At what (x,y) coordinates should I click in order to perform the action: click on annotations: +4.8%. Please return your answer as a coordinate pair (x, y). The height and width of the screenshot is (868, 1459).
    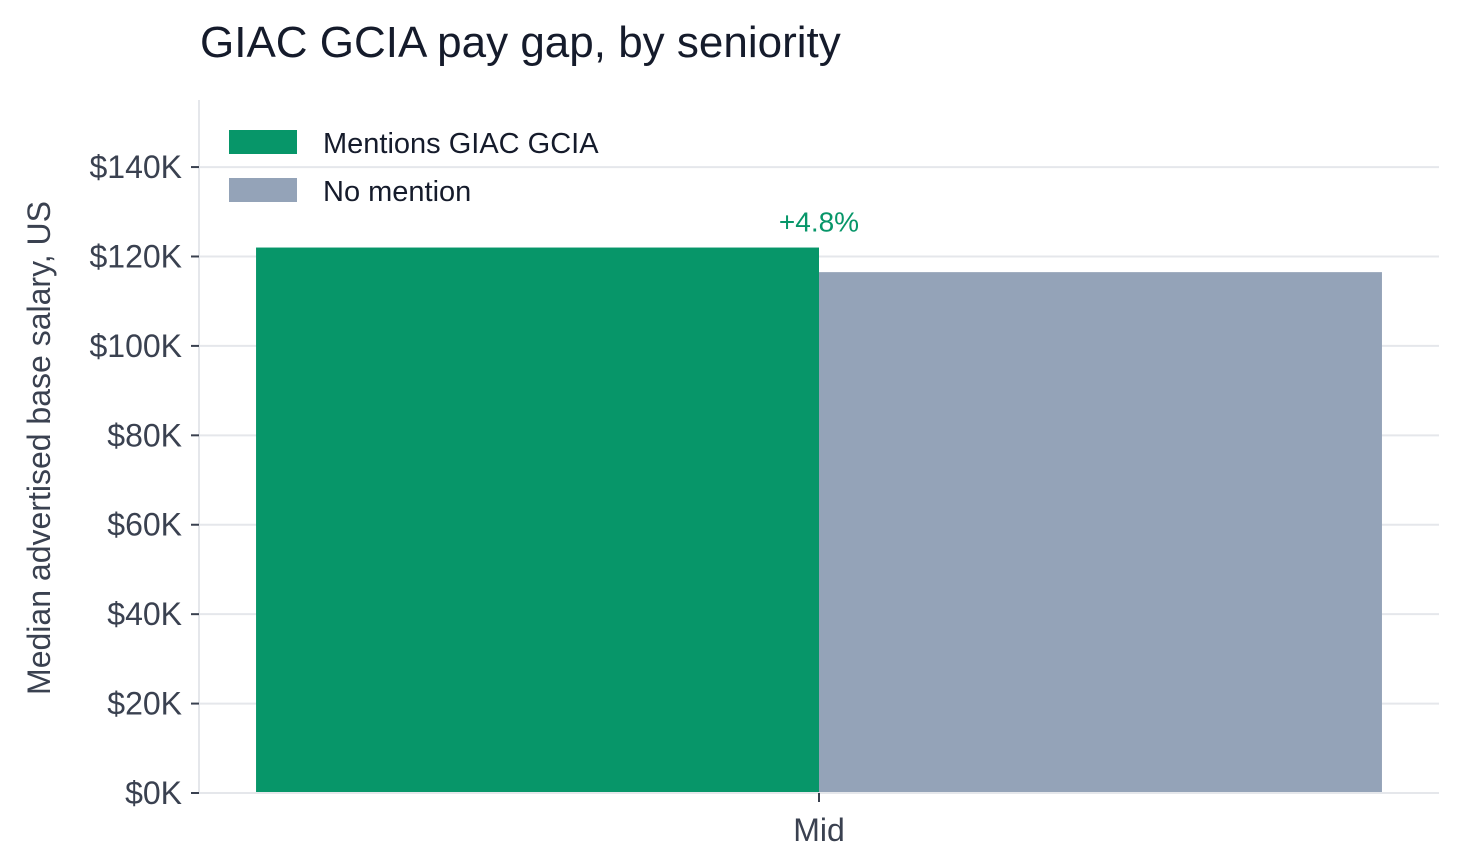
    Looking at the image, I should click on (819, 222).